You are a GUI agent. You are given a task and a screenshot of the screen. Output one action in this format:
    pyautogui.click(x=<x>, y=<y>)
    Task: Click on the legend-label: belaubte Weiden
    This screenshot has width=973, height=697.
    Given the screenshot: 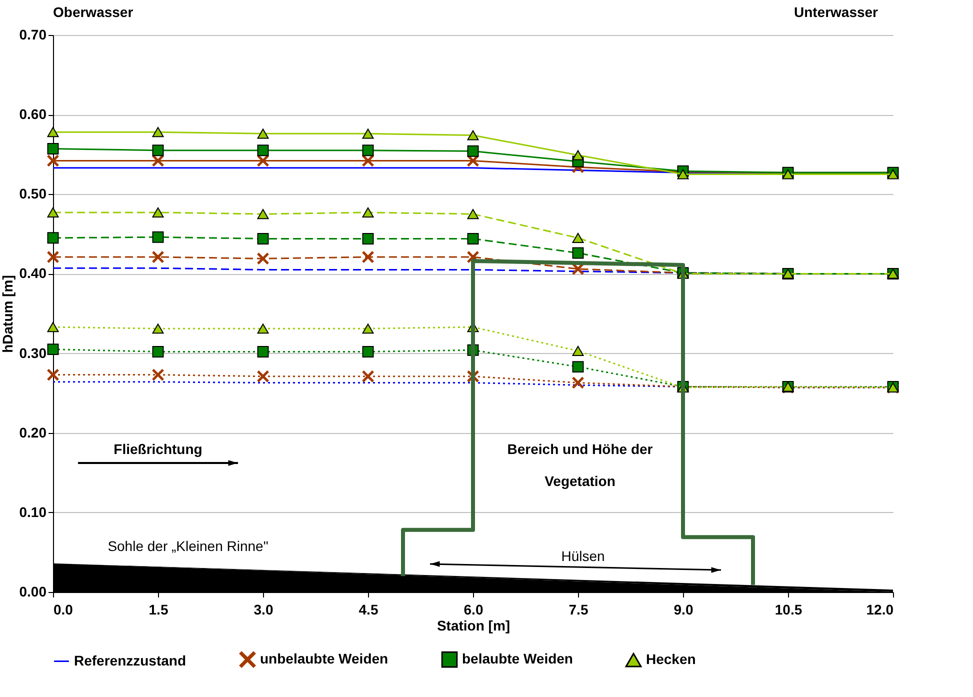 What is the action you would take?
    pyautogui.click(x=517, y=658)
    